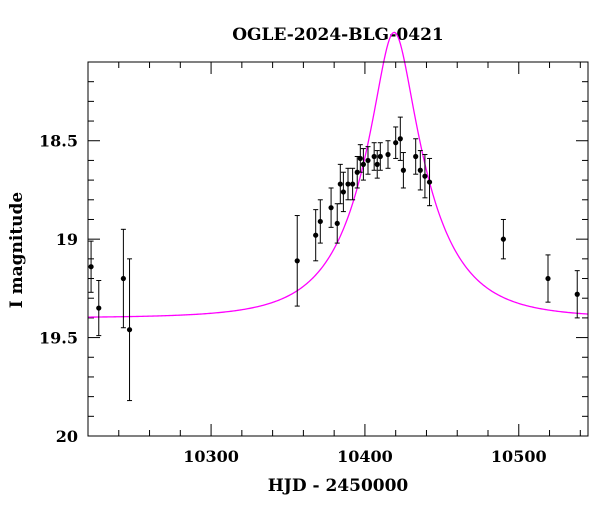 The image size is (600, 512). Describe the element at coordinates (519, 456) in the screenshot. I see `x-tick-label: 10500` at that location.